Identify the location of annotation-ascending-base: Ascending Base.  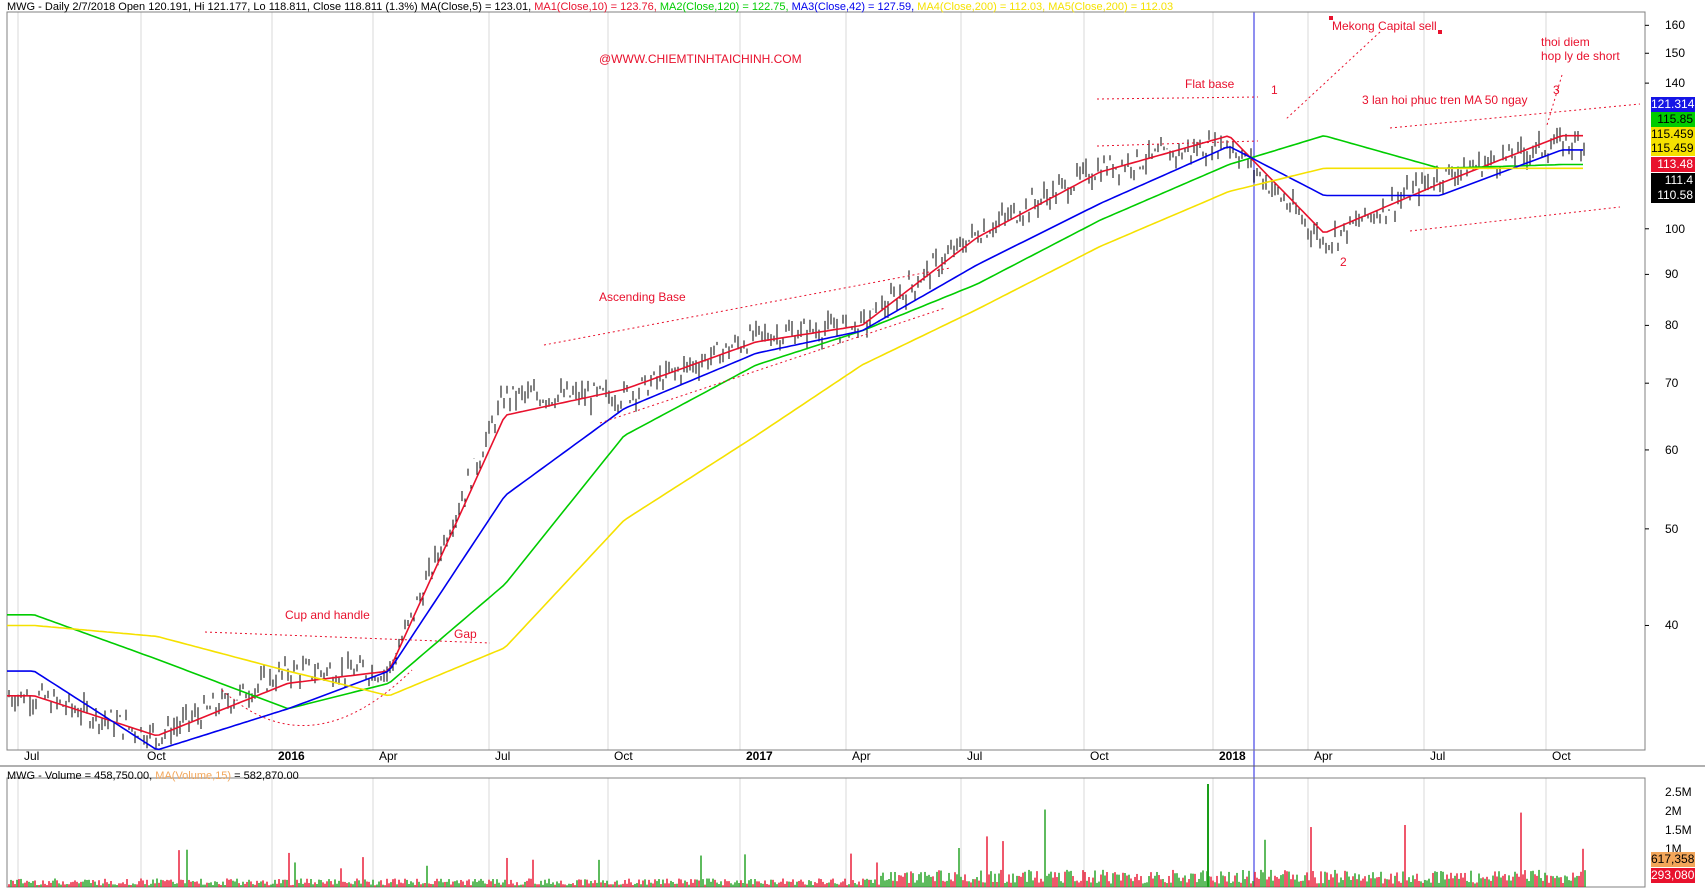
(642, 297).